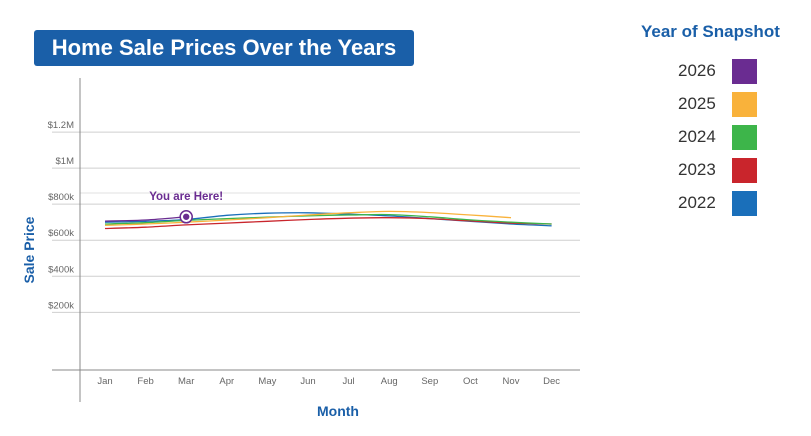 This screenshot has height=436, width=811. What do you see at coordinates (145, 219) in the screenshot?
I see `series-line-2026` at bounding box center [145, 219].